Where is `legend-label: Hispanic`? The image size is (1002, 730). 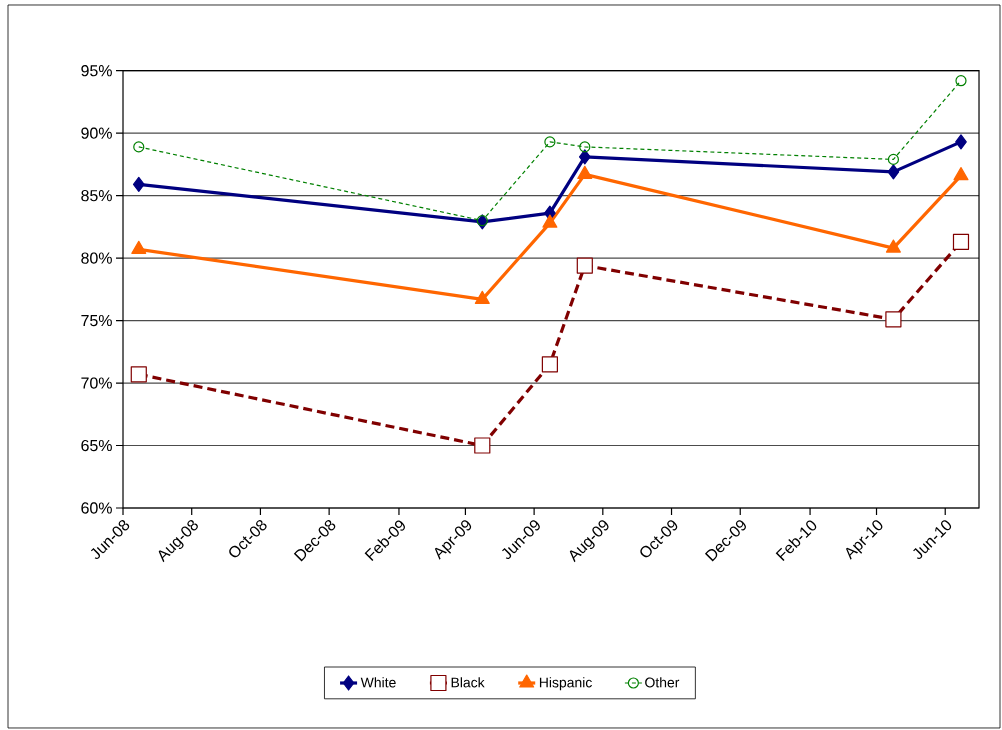
legend-label: Hispanic is located at coordinates (565, 684).